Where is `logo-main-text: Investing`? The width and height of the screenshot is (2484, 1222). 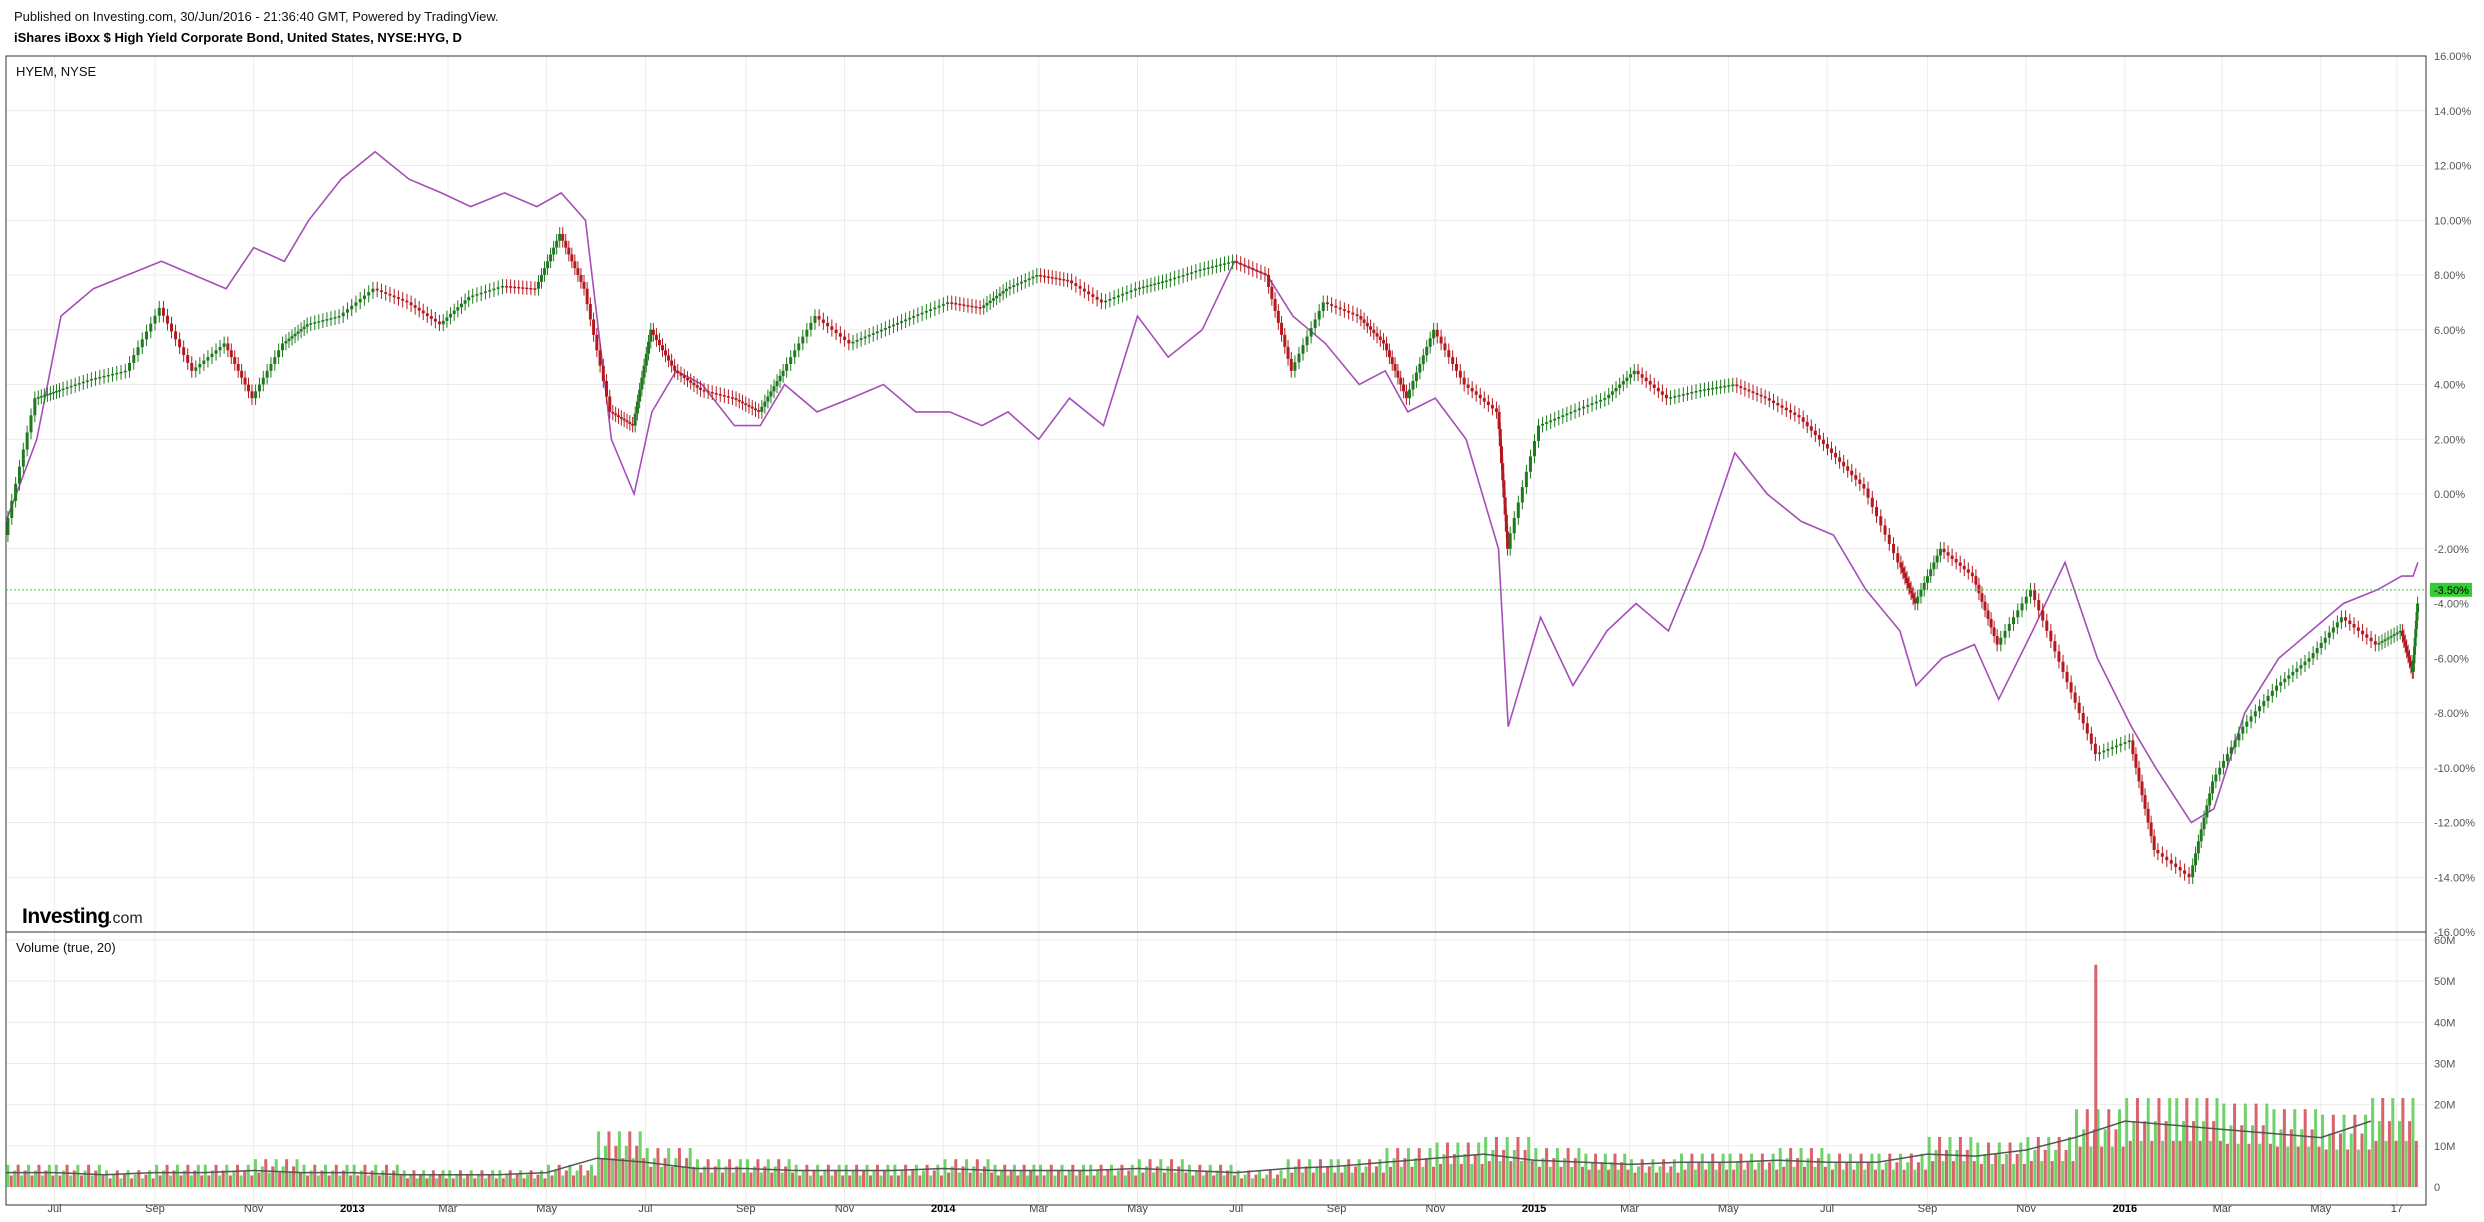
logo-main-text: Investing is located at coordinates (66, 916).